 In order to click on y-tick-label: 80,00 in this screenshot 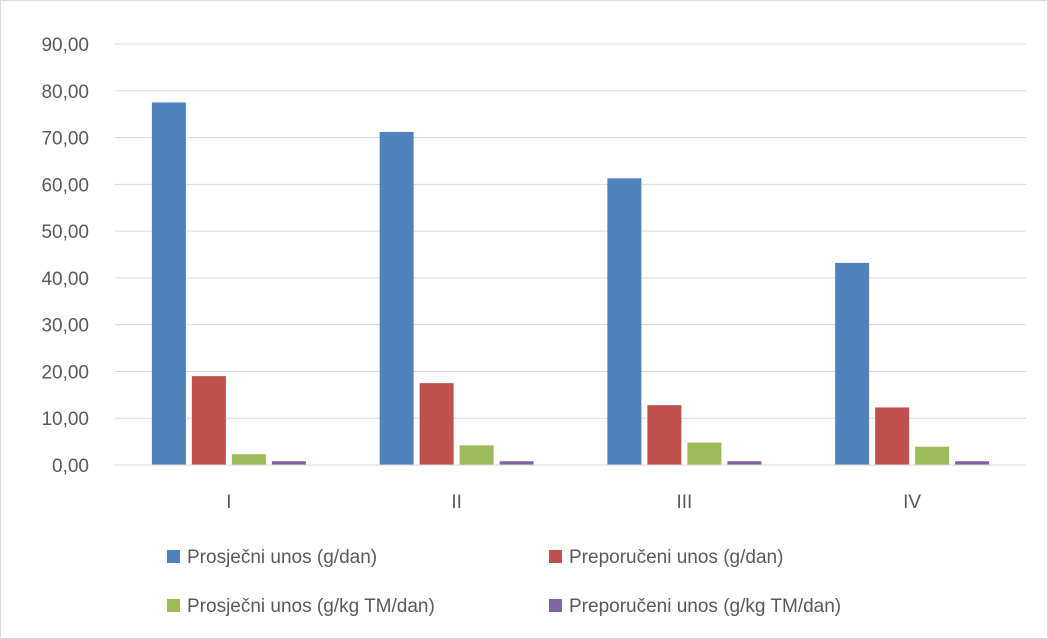, I will do `click(65, 92)`.